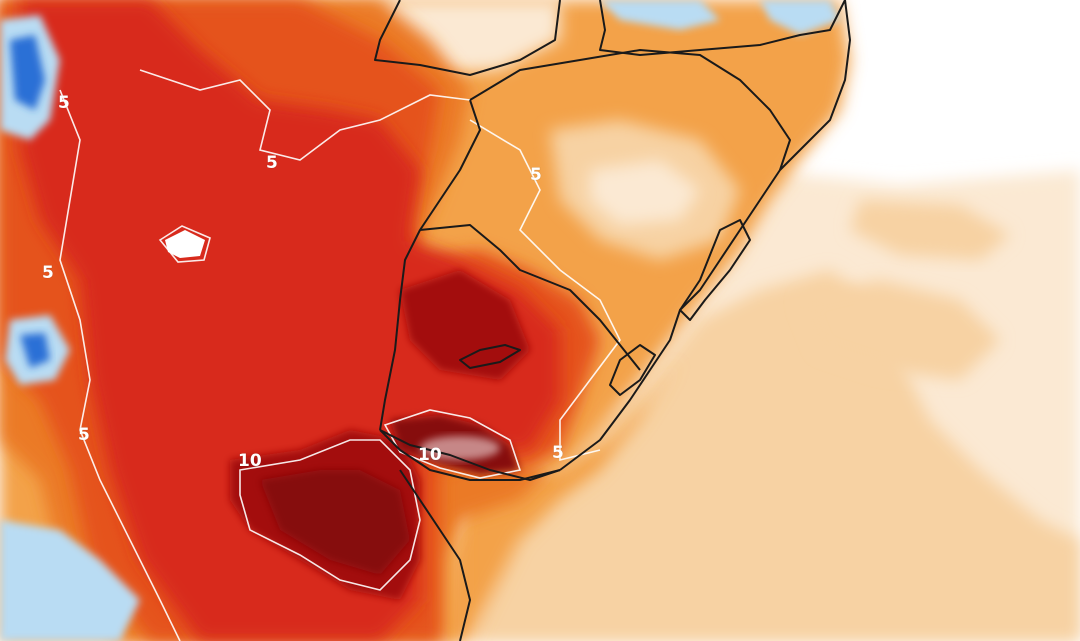 The height and width of the screenshot is (641, 1080). What do you see at coordinates (465, 325) in the screenshot?
I see `land-dark-red-zone` at bounding box center [465, 325].